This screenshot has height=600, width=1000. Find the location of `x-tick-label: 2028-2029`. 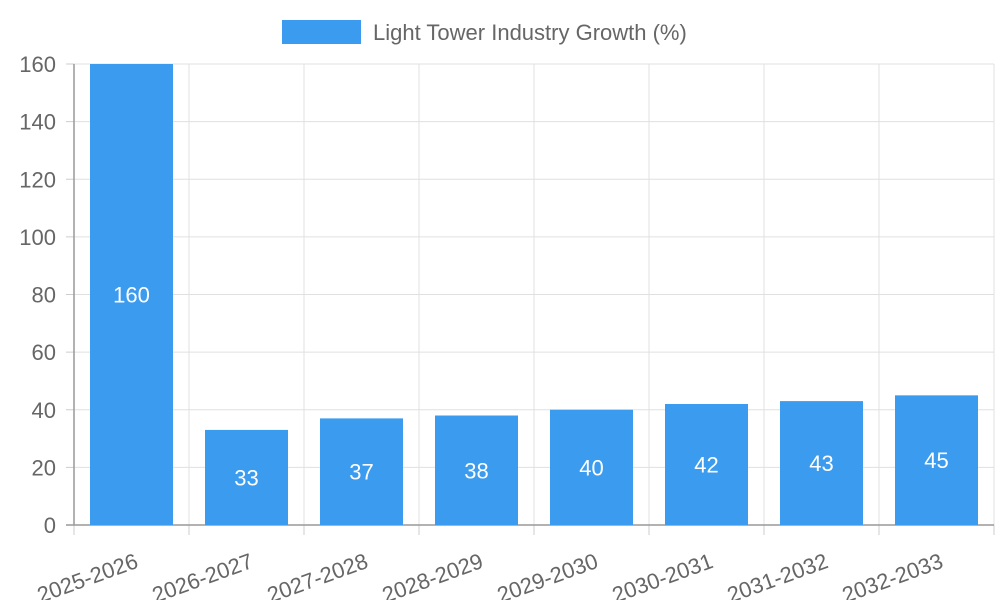

x-tick-label: 2028-2029 is located at coordinates (432, 574).